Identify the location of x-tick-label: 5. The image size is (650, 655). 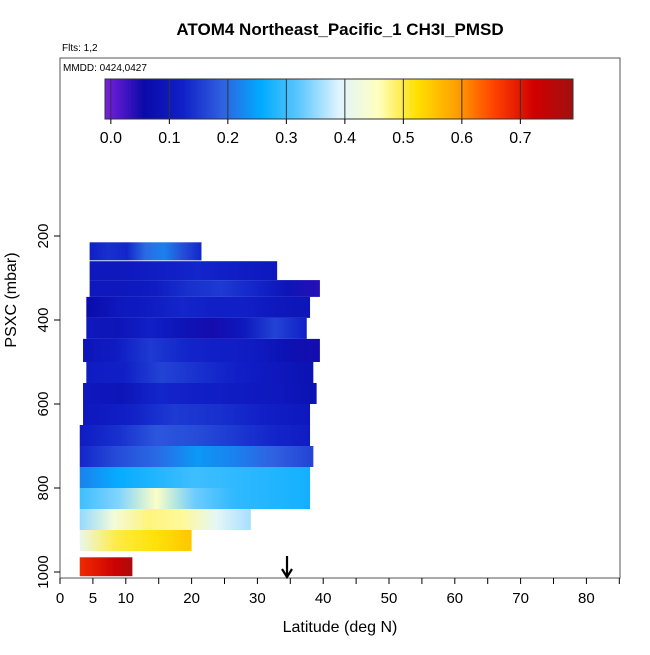
(93, 598).